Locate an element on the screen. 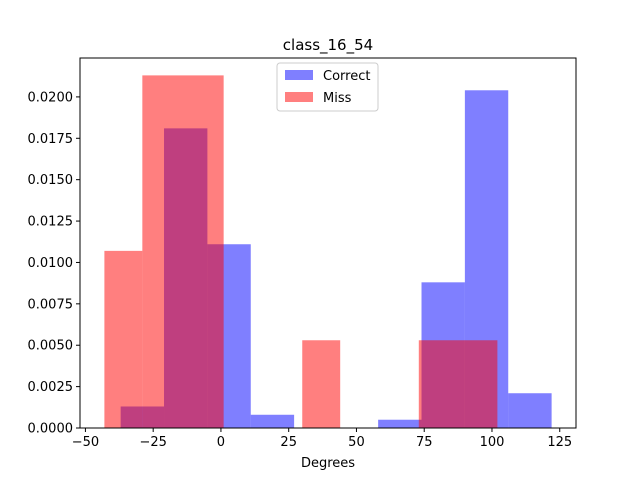 Image resolution: width=640 pixels, height=480 pixels. x-tick-label: 100 is located at coordinates (492, 442).